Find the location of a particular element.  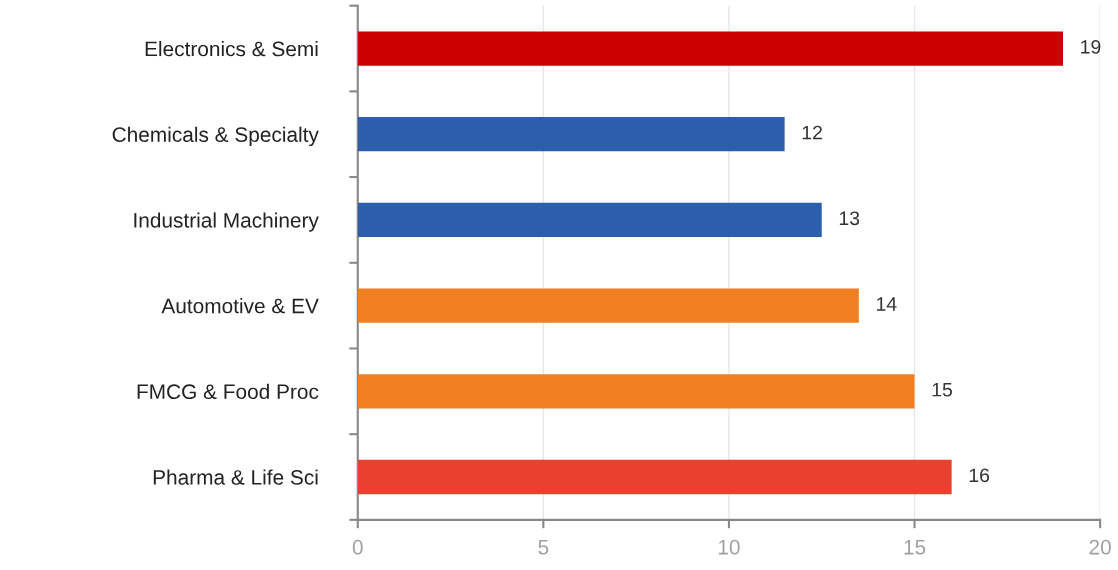

x-tick-label: 15 is located at coordinates (915, 547).